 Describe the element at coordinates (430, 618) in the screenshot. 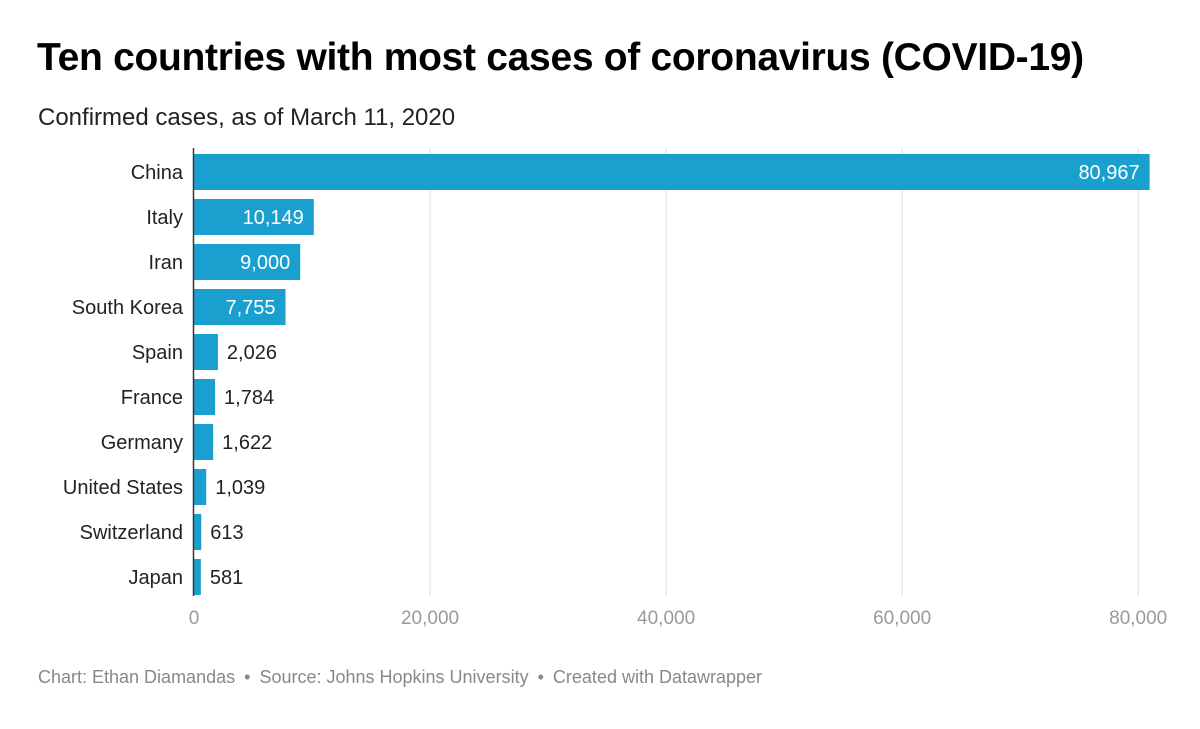

I see `x-tick-label: 20,000` at that location.